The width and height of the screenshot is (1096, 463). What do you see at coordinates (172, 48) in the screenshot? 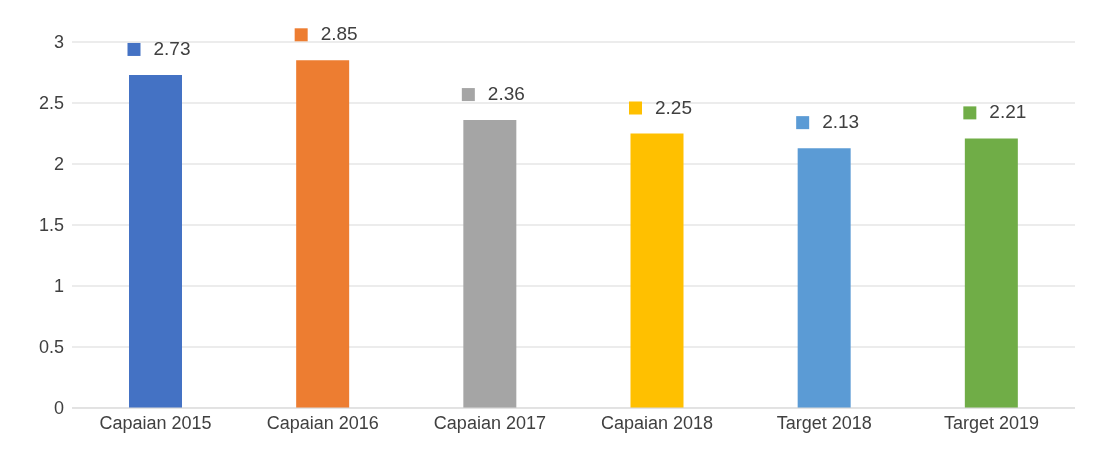
I see `data-label: 2.73` at bounding box center [172, 48].